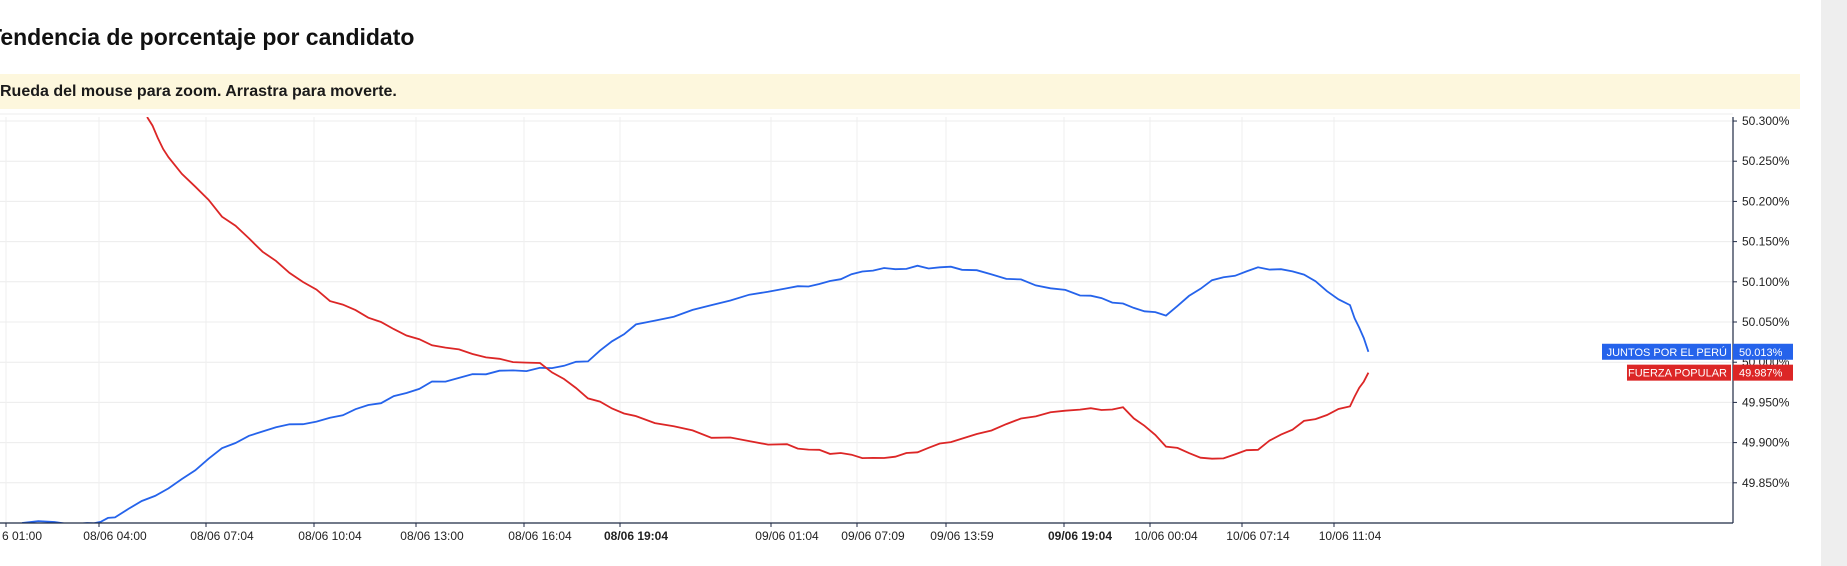  I want to click on x-tick-label: 10/06 11:04, so click(1350, 536).